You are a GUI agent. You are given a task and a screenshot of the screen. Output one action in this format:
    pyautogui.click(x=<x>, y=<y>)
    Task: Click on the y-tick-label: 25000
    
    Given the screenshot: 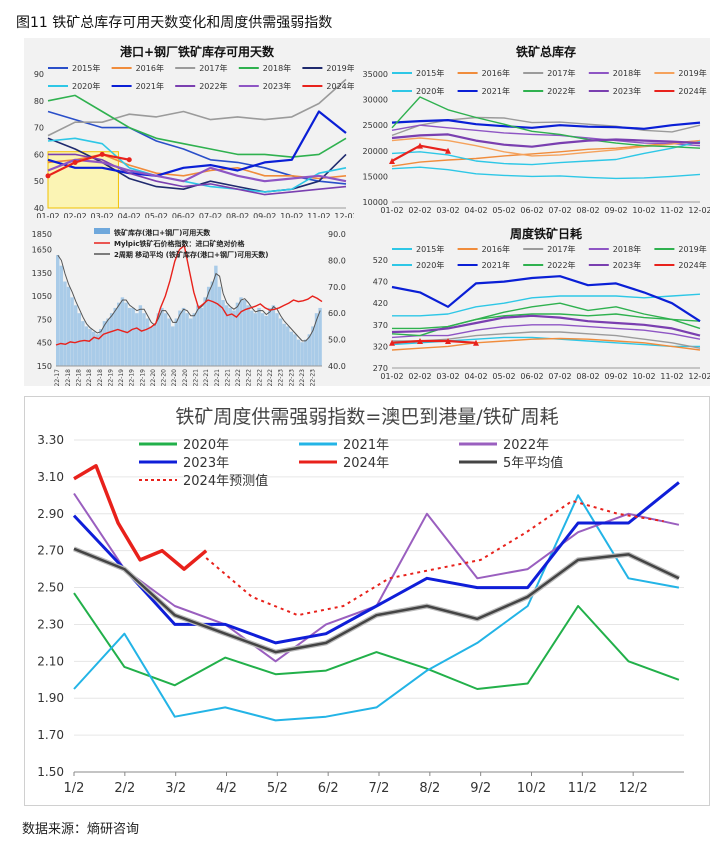 What is the action you would take?
    pyautogui.click(x=375, y=125)
    